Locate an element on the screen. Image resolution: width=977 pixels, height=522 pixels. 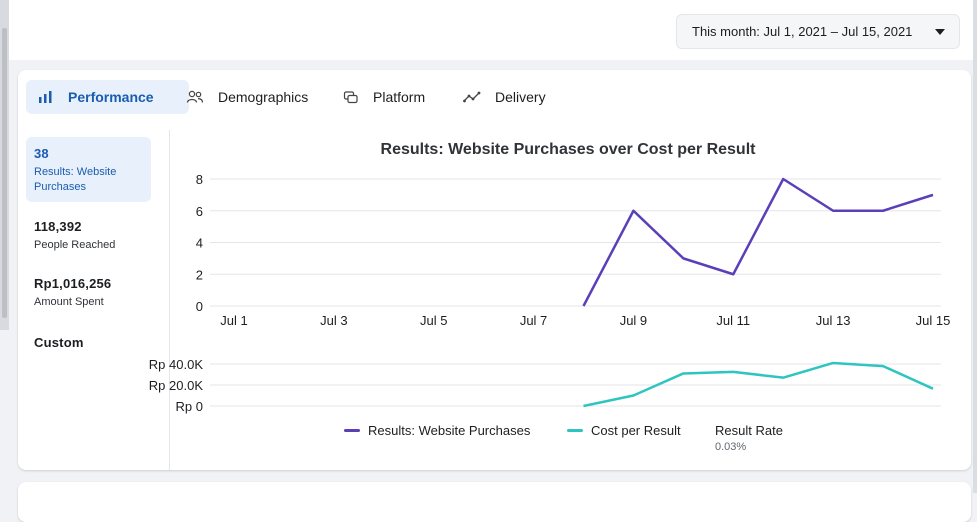
x-tick-label: Jul 1 is located at coordinates (233, 320).